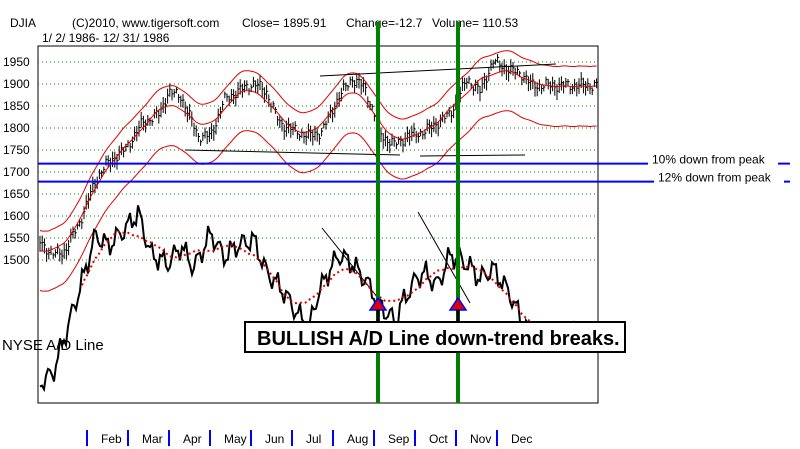  I want to click on x-tick-label: Aug, so click(357, 439).